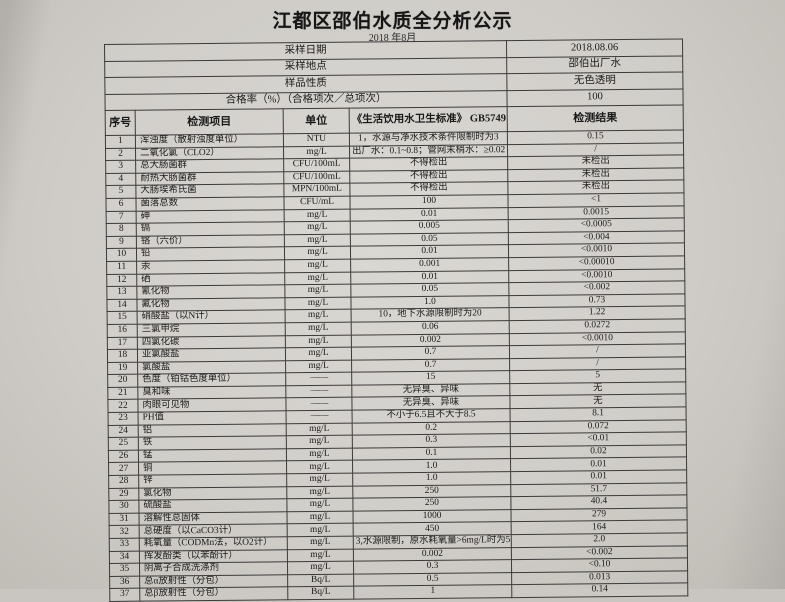 The width and height of the screenshot is (785, 602). Describe the element at coordinates (123, 494) in the screenshot. I see `row-index: 29` at that location.